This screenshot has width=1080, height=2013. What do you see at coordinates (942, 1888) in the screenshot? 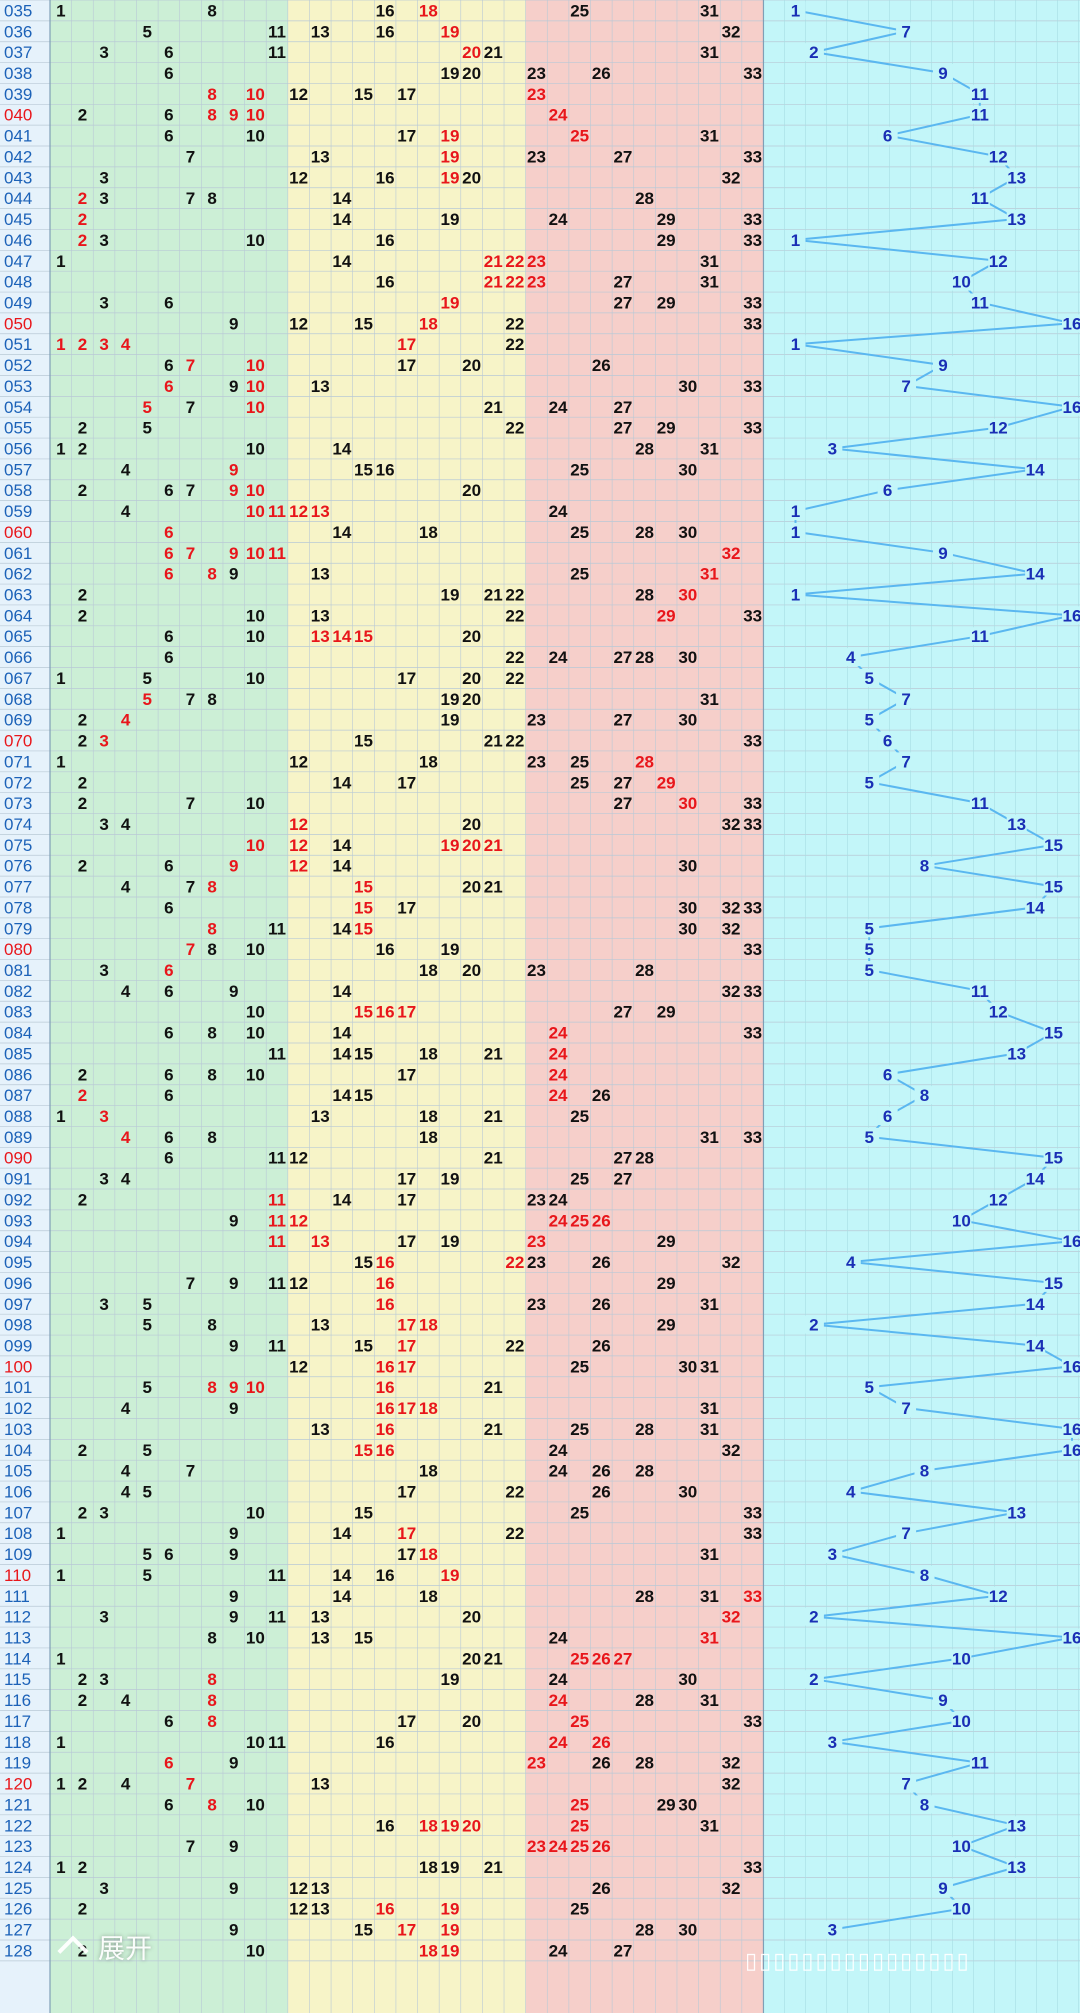
I see `trend-point-label: 9` at bounding box center [942, 1888].